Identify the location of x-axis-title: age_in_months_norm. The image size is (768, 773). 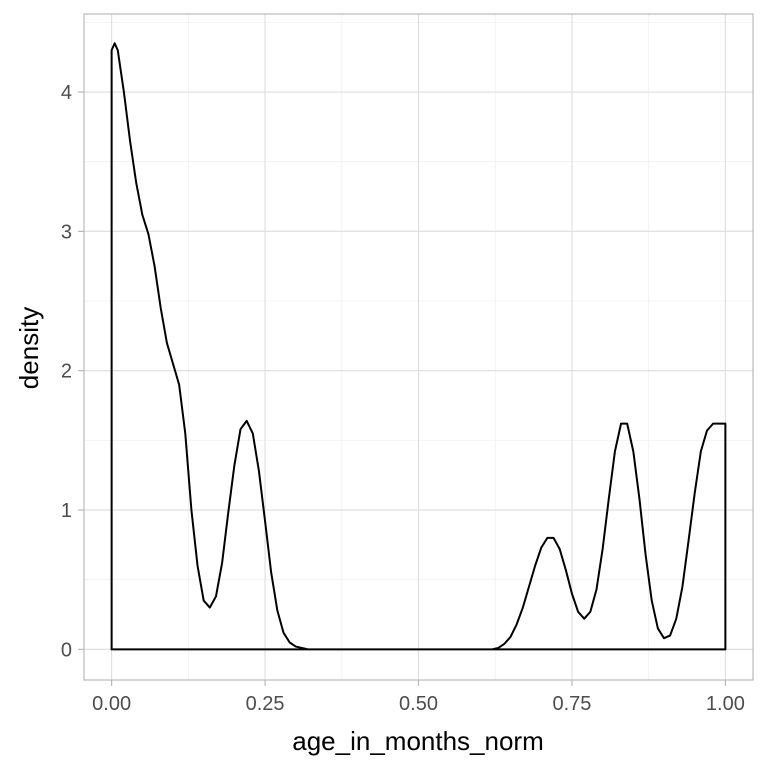
(418, 741).